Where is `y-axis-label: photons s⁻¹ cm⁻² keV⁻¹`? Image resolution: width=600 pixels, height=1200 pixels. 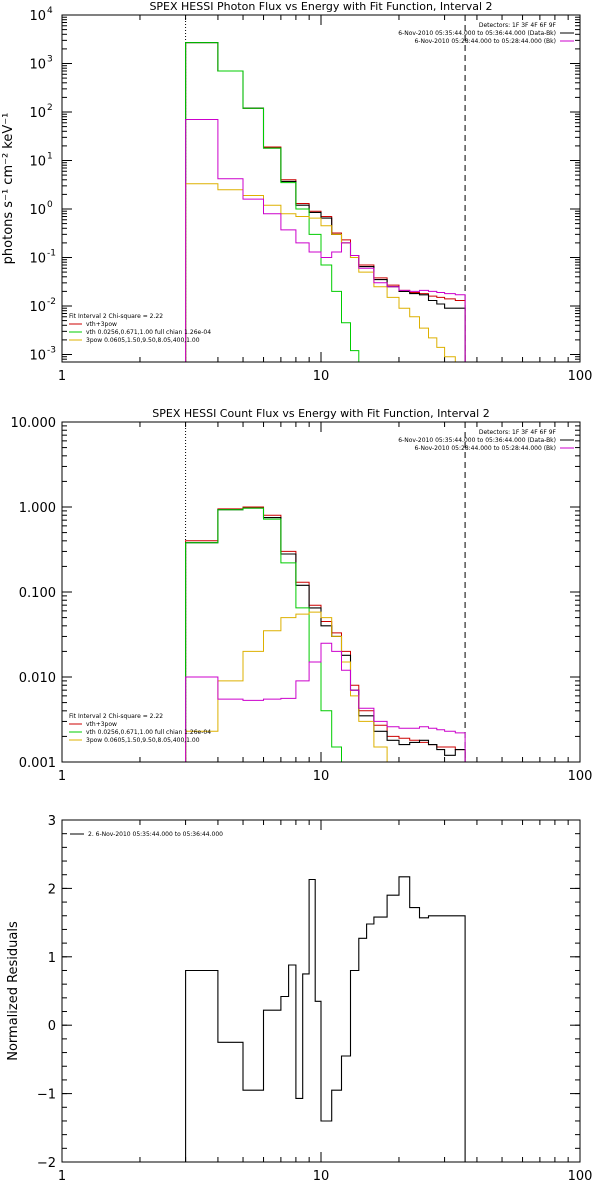 y-axis-label: photons s⁻¹ cm⁻² keV⁻¹ is located at coordinates (8, 189).